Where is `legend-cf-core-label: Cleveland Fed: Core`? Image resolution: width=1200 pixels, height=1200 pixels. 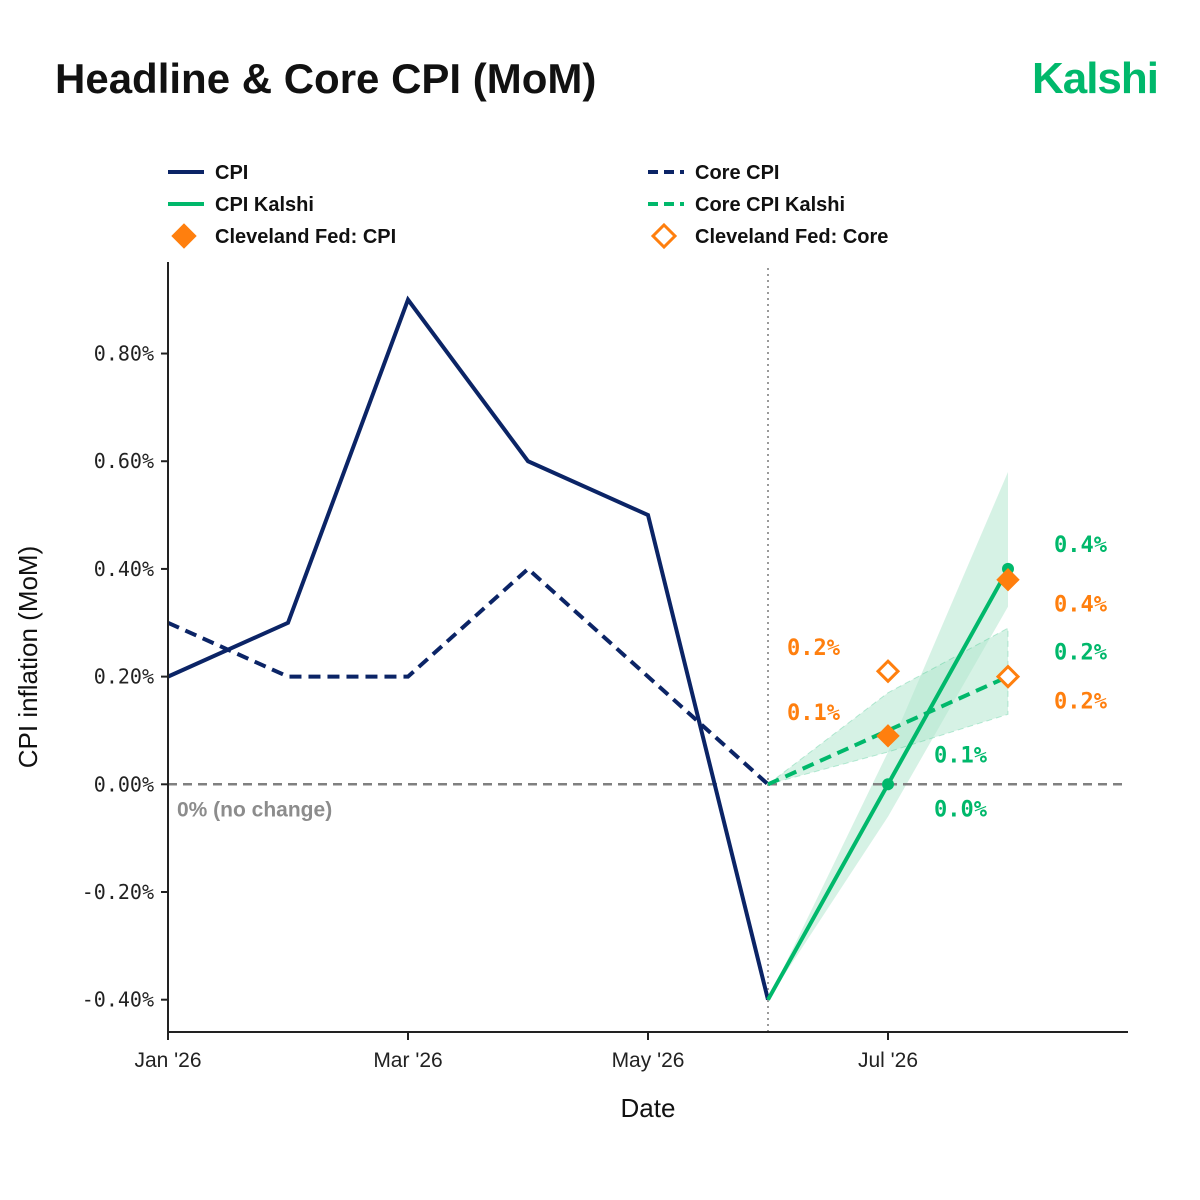 legend-cf-core-label: Cleveland Fed: Core is located at coordinates (791, 237).